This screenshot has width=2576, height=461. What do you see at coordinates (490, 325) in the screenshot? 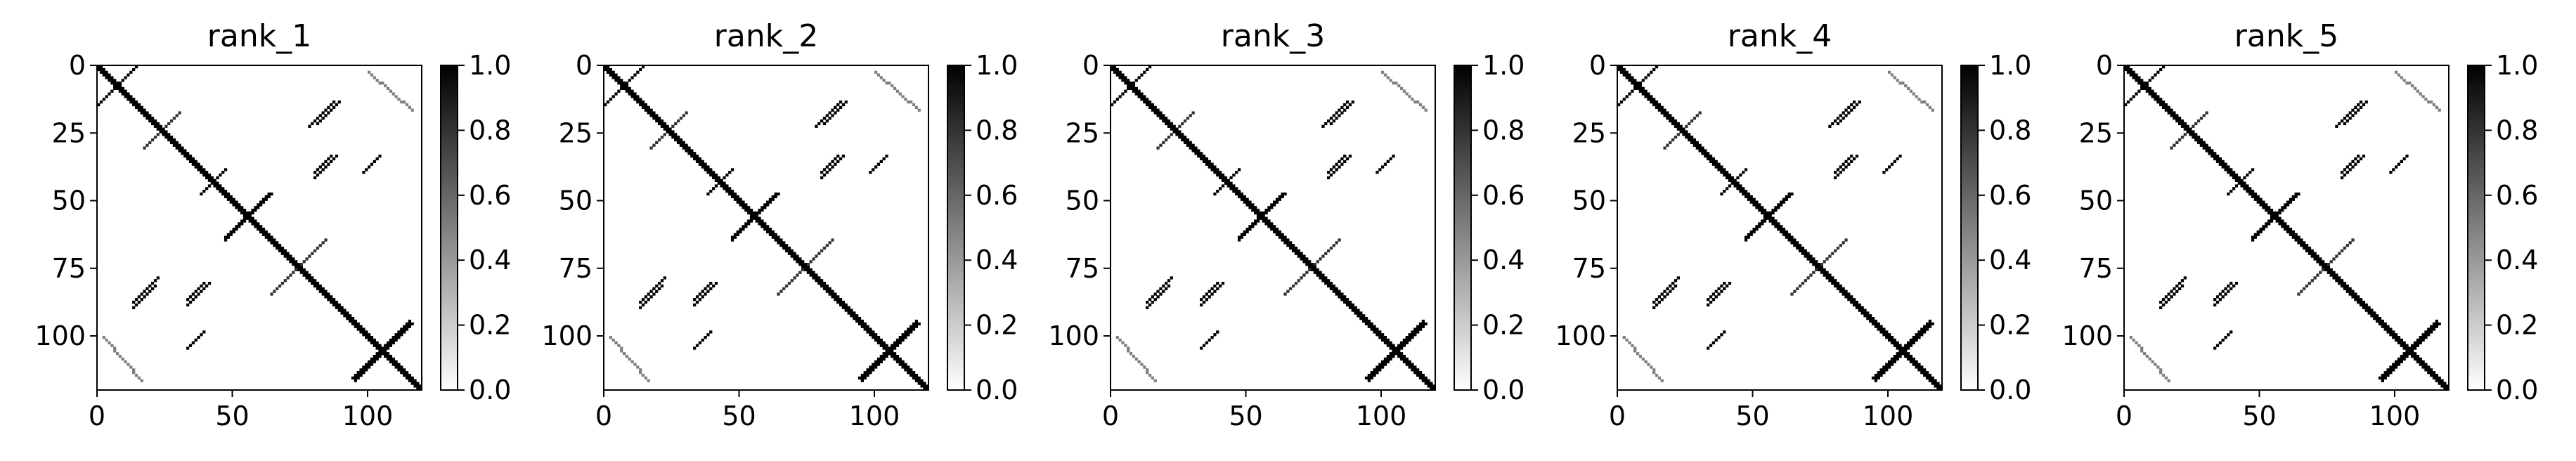
I see `colorbar-tick-label: 0.2` at bounding box center [490, 325].